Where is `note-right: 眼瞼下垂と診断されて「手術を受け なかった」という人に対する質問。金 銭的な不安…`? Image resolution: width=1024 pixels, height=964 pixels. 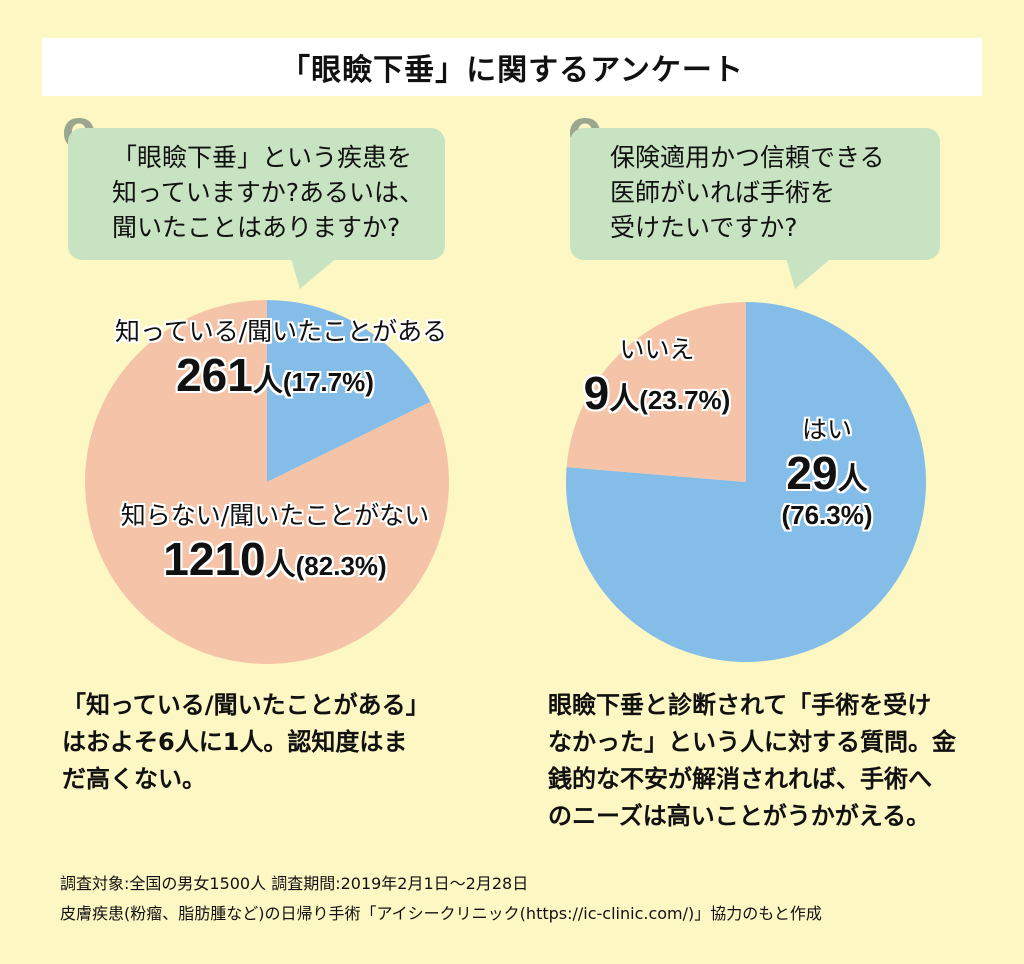 note-right: 眼瞼下垂と診断されて「手術を受け なかった」という人に対する質問。金 銭的な不安… is located at coordinates (752, 760).